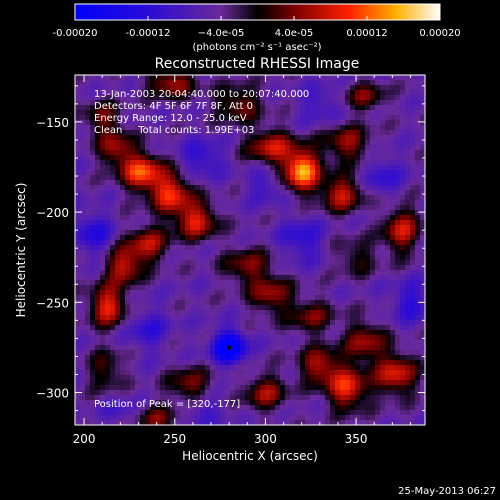 The width and height of the screenshot is (500, 500). I want to click on colorbar-tick-label: −4.0e-05, so click(221, 33).